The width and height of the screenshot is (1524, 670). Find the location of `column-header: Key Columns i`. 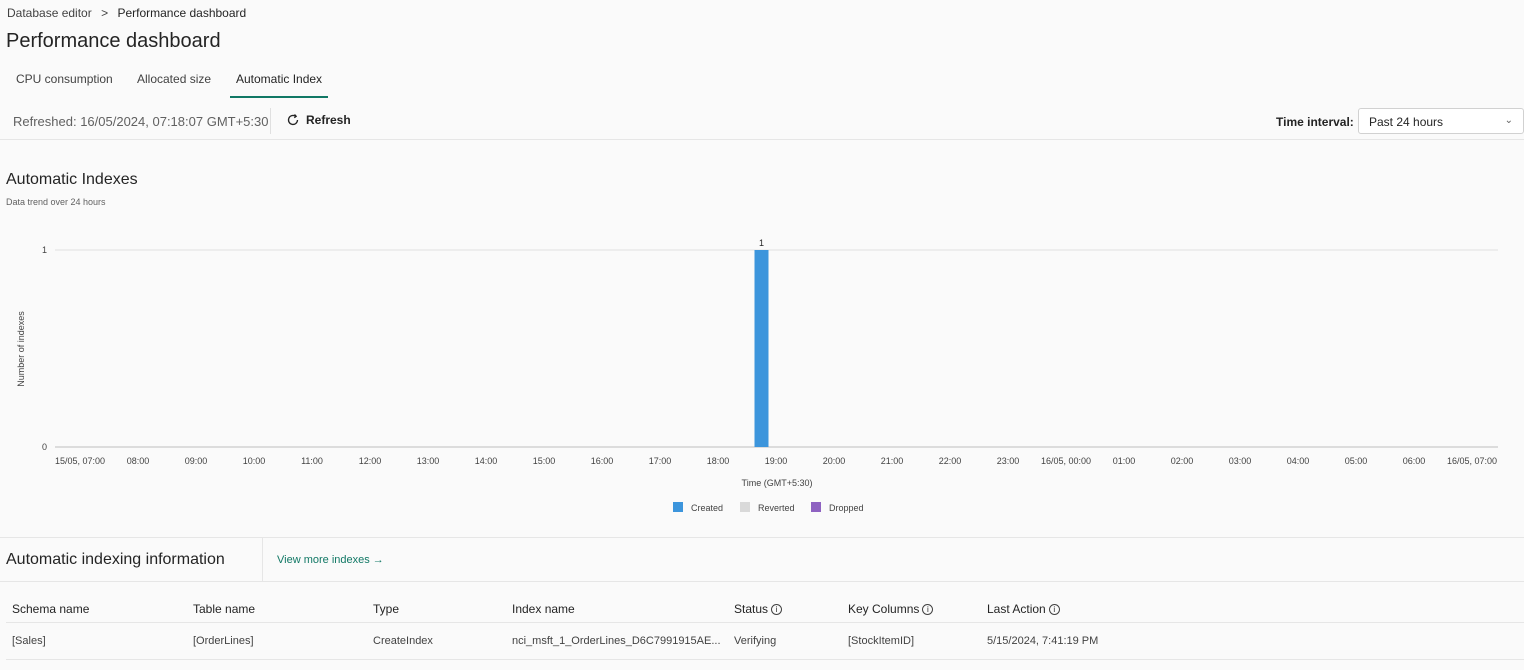

column-header: Key Columns i is located at coordinates (891, 609).